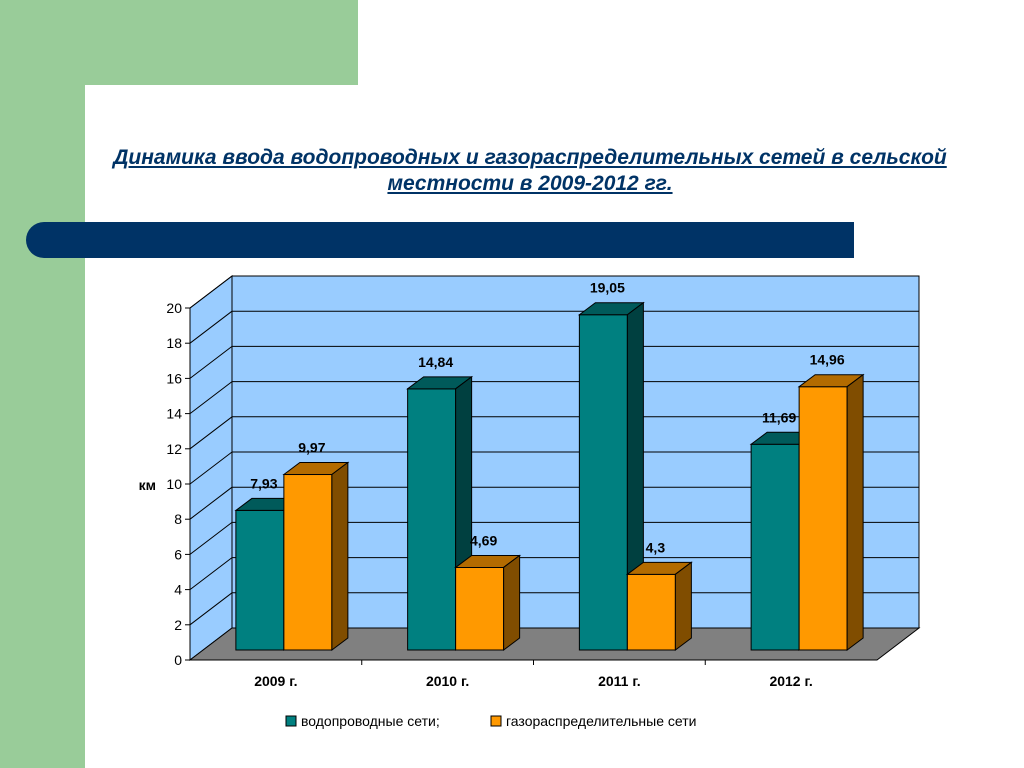 Image resolution: width=1024 pixels, height=768 pixels. I want to click on y-axis-label: км, so click(147, 485).